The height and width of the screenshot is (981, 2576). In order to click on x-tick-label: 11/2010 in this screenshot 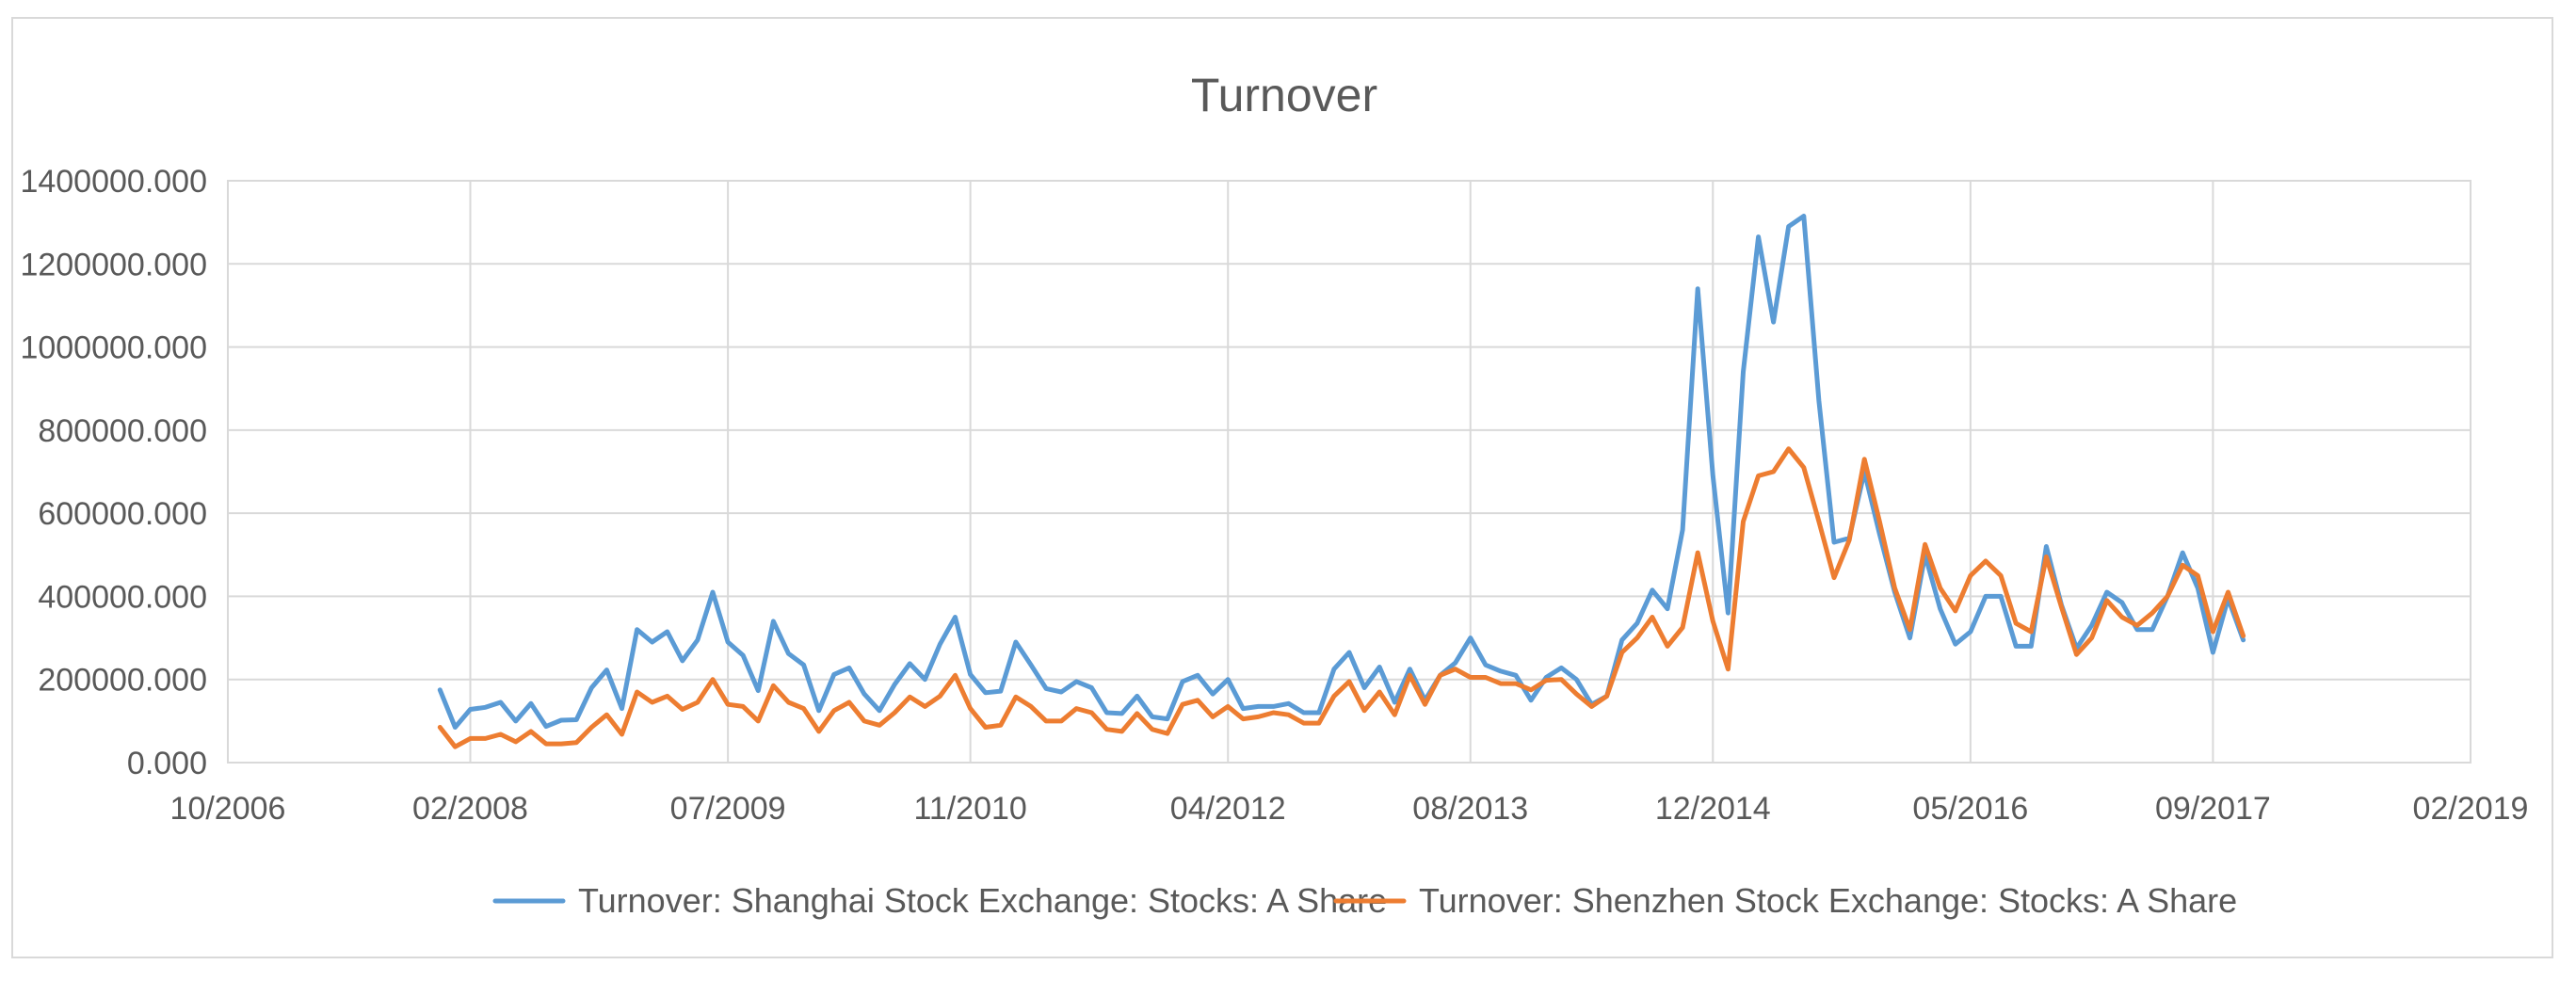, I will do `click(969, 809)`.